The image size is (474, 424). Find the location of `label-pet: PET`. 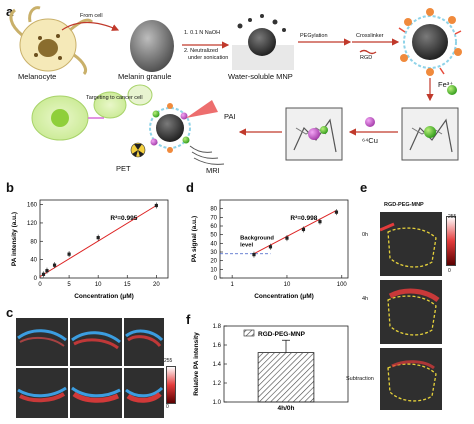

label-pet: PET is located at coordinates (123, 168).